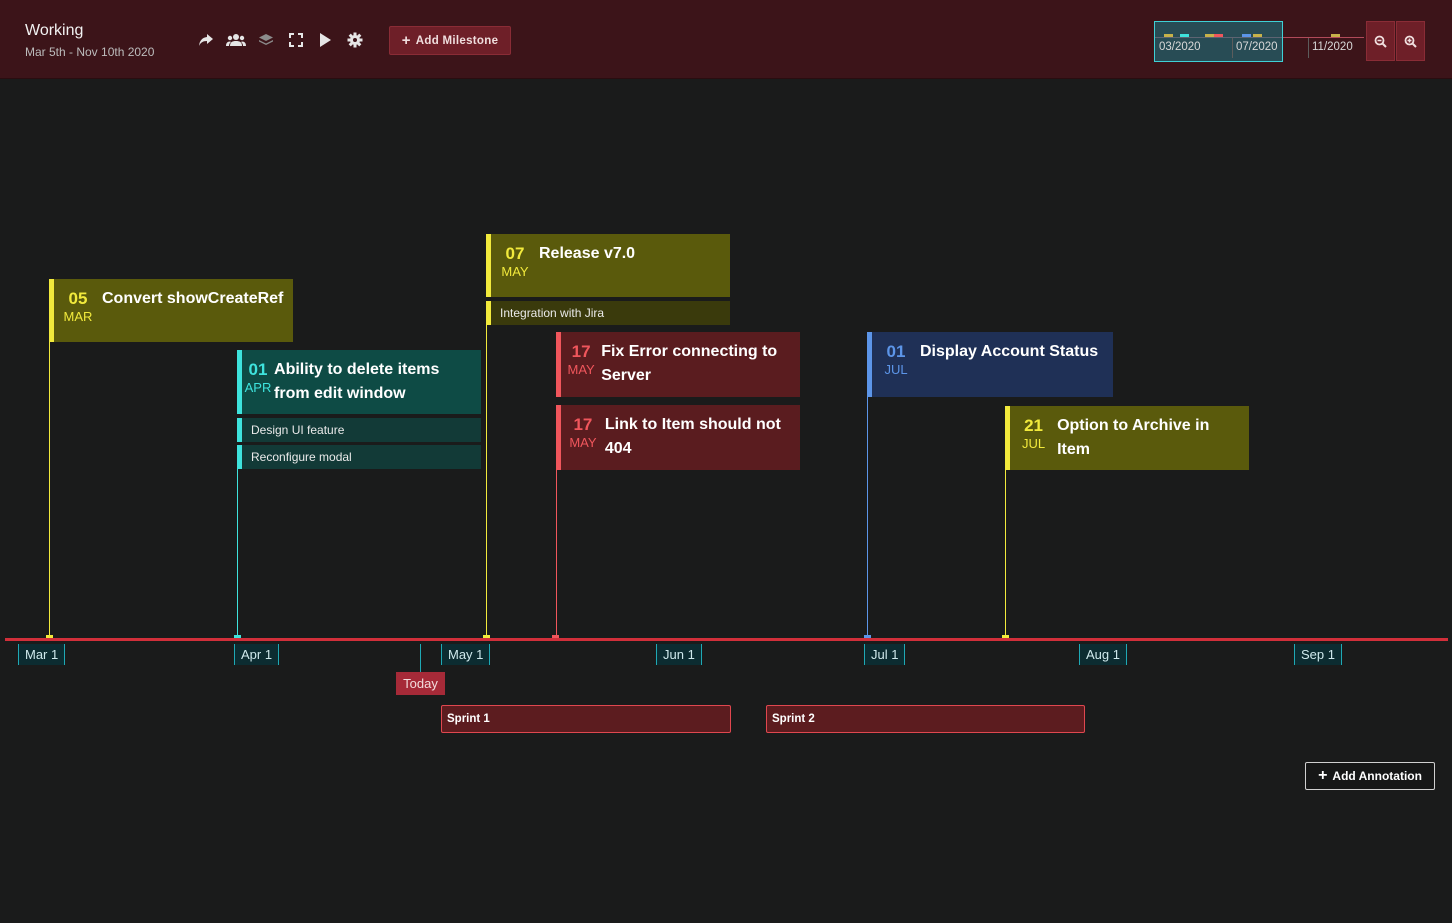  I want to click on minimap-viewport-window, so click(1218, 41).